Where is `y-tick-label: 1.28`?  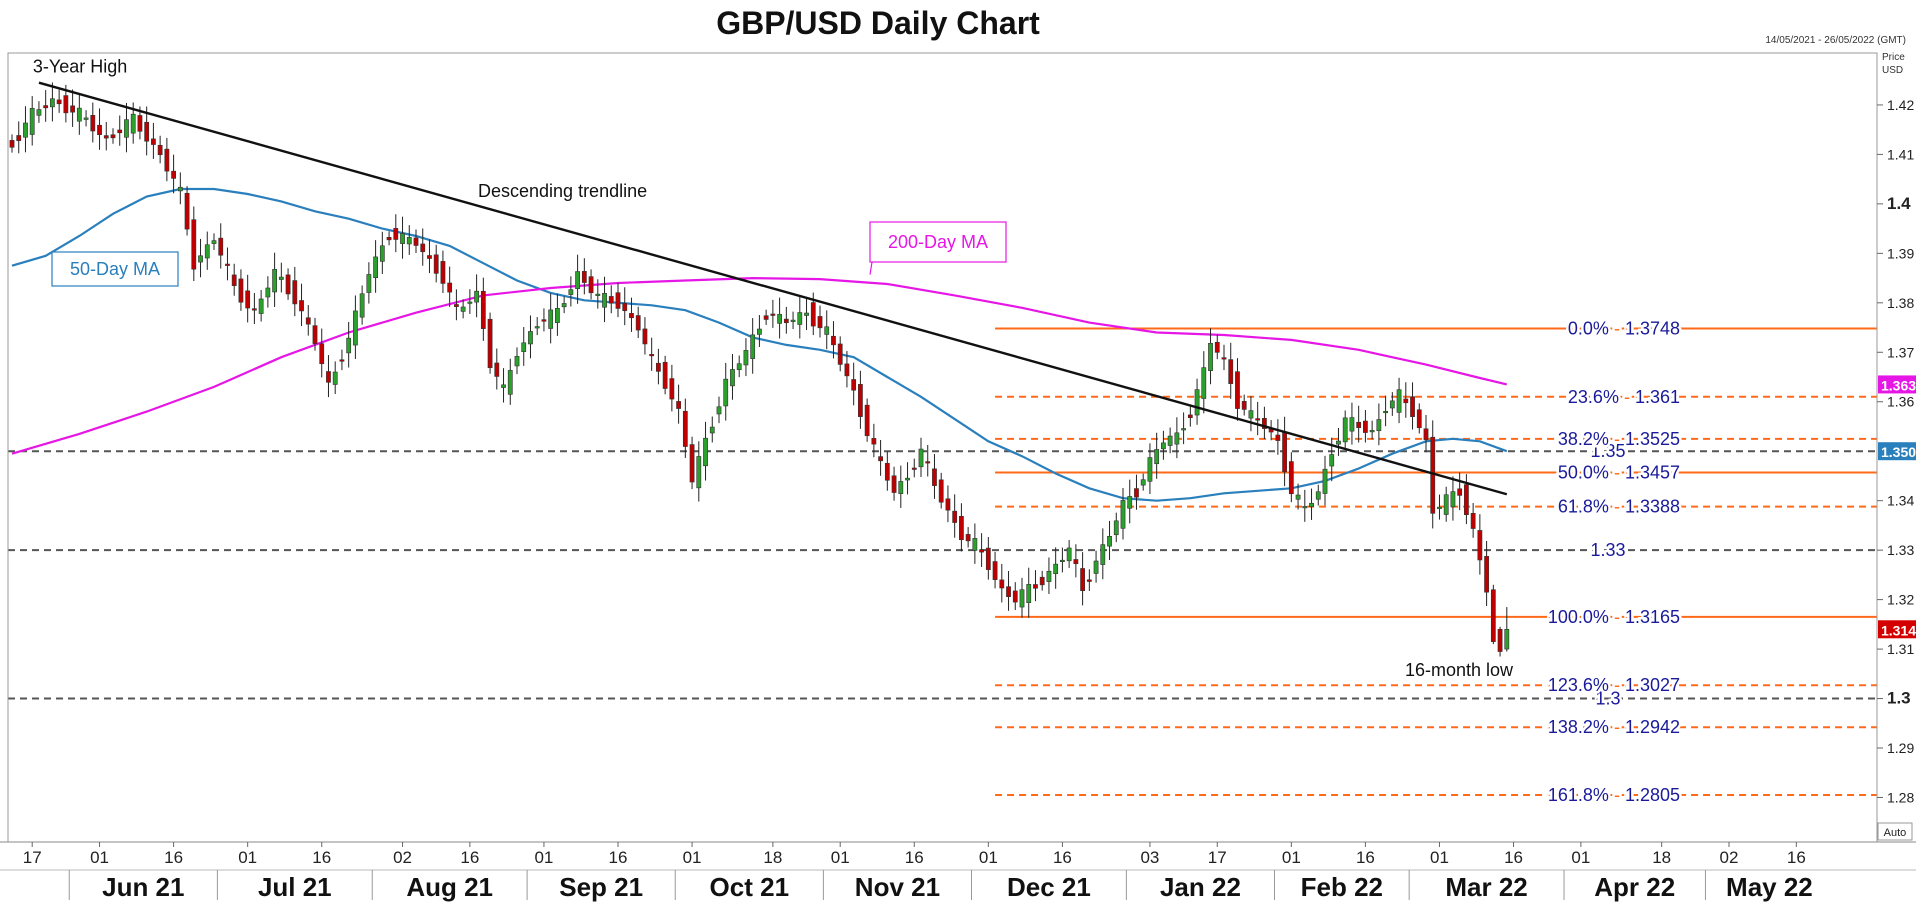 y-tick-label: 1.28 is located at coordinates (1900, 797).